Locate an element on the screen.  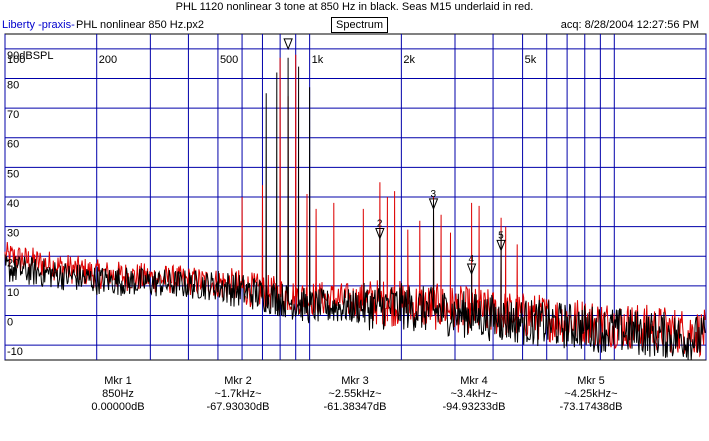
y-tick-label: 20 is located at coordinates (13, 263).